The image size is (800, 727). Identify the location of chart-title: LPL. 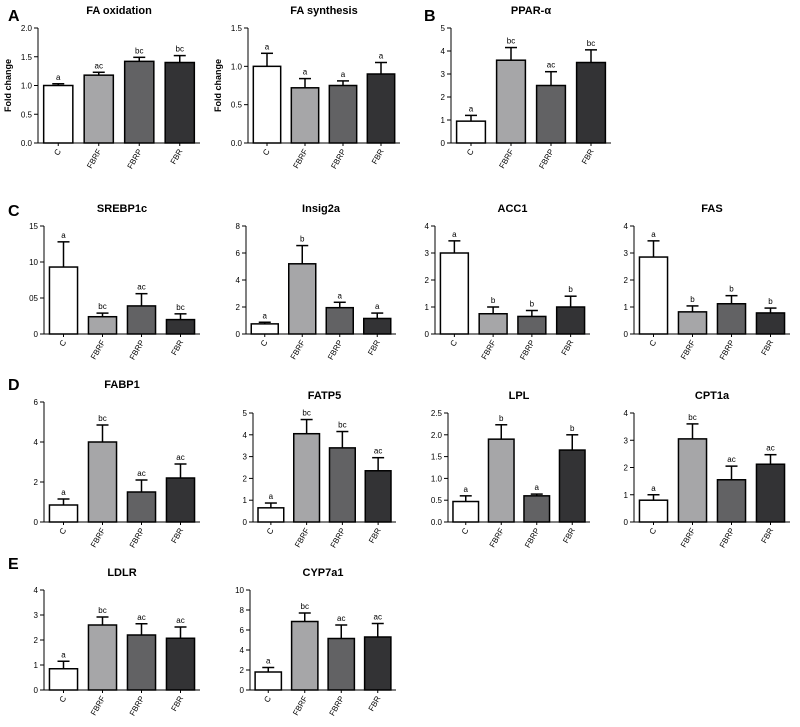
(519, 396).